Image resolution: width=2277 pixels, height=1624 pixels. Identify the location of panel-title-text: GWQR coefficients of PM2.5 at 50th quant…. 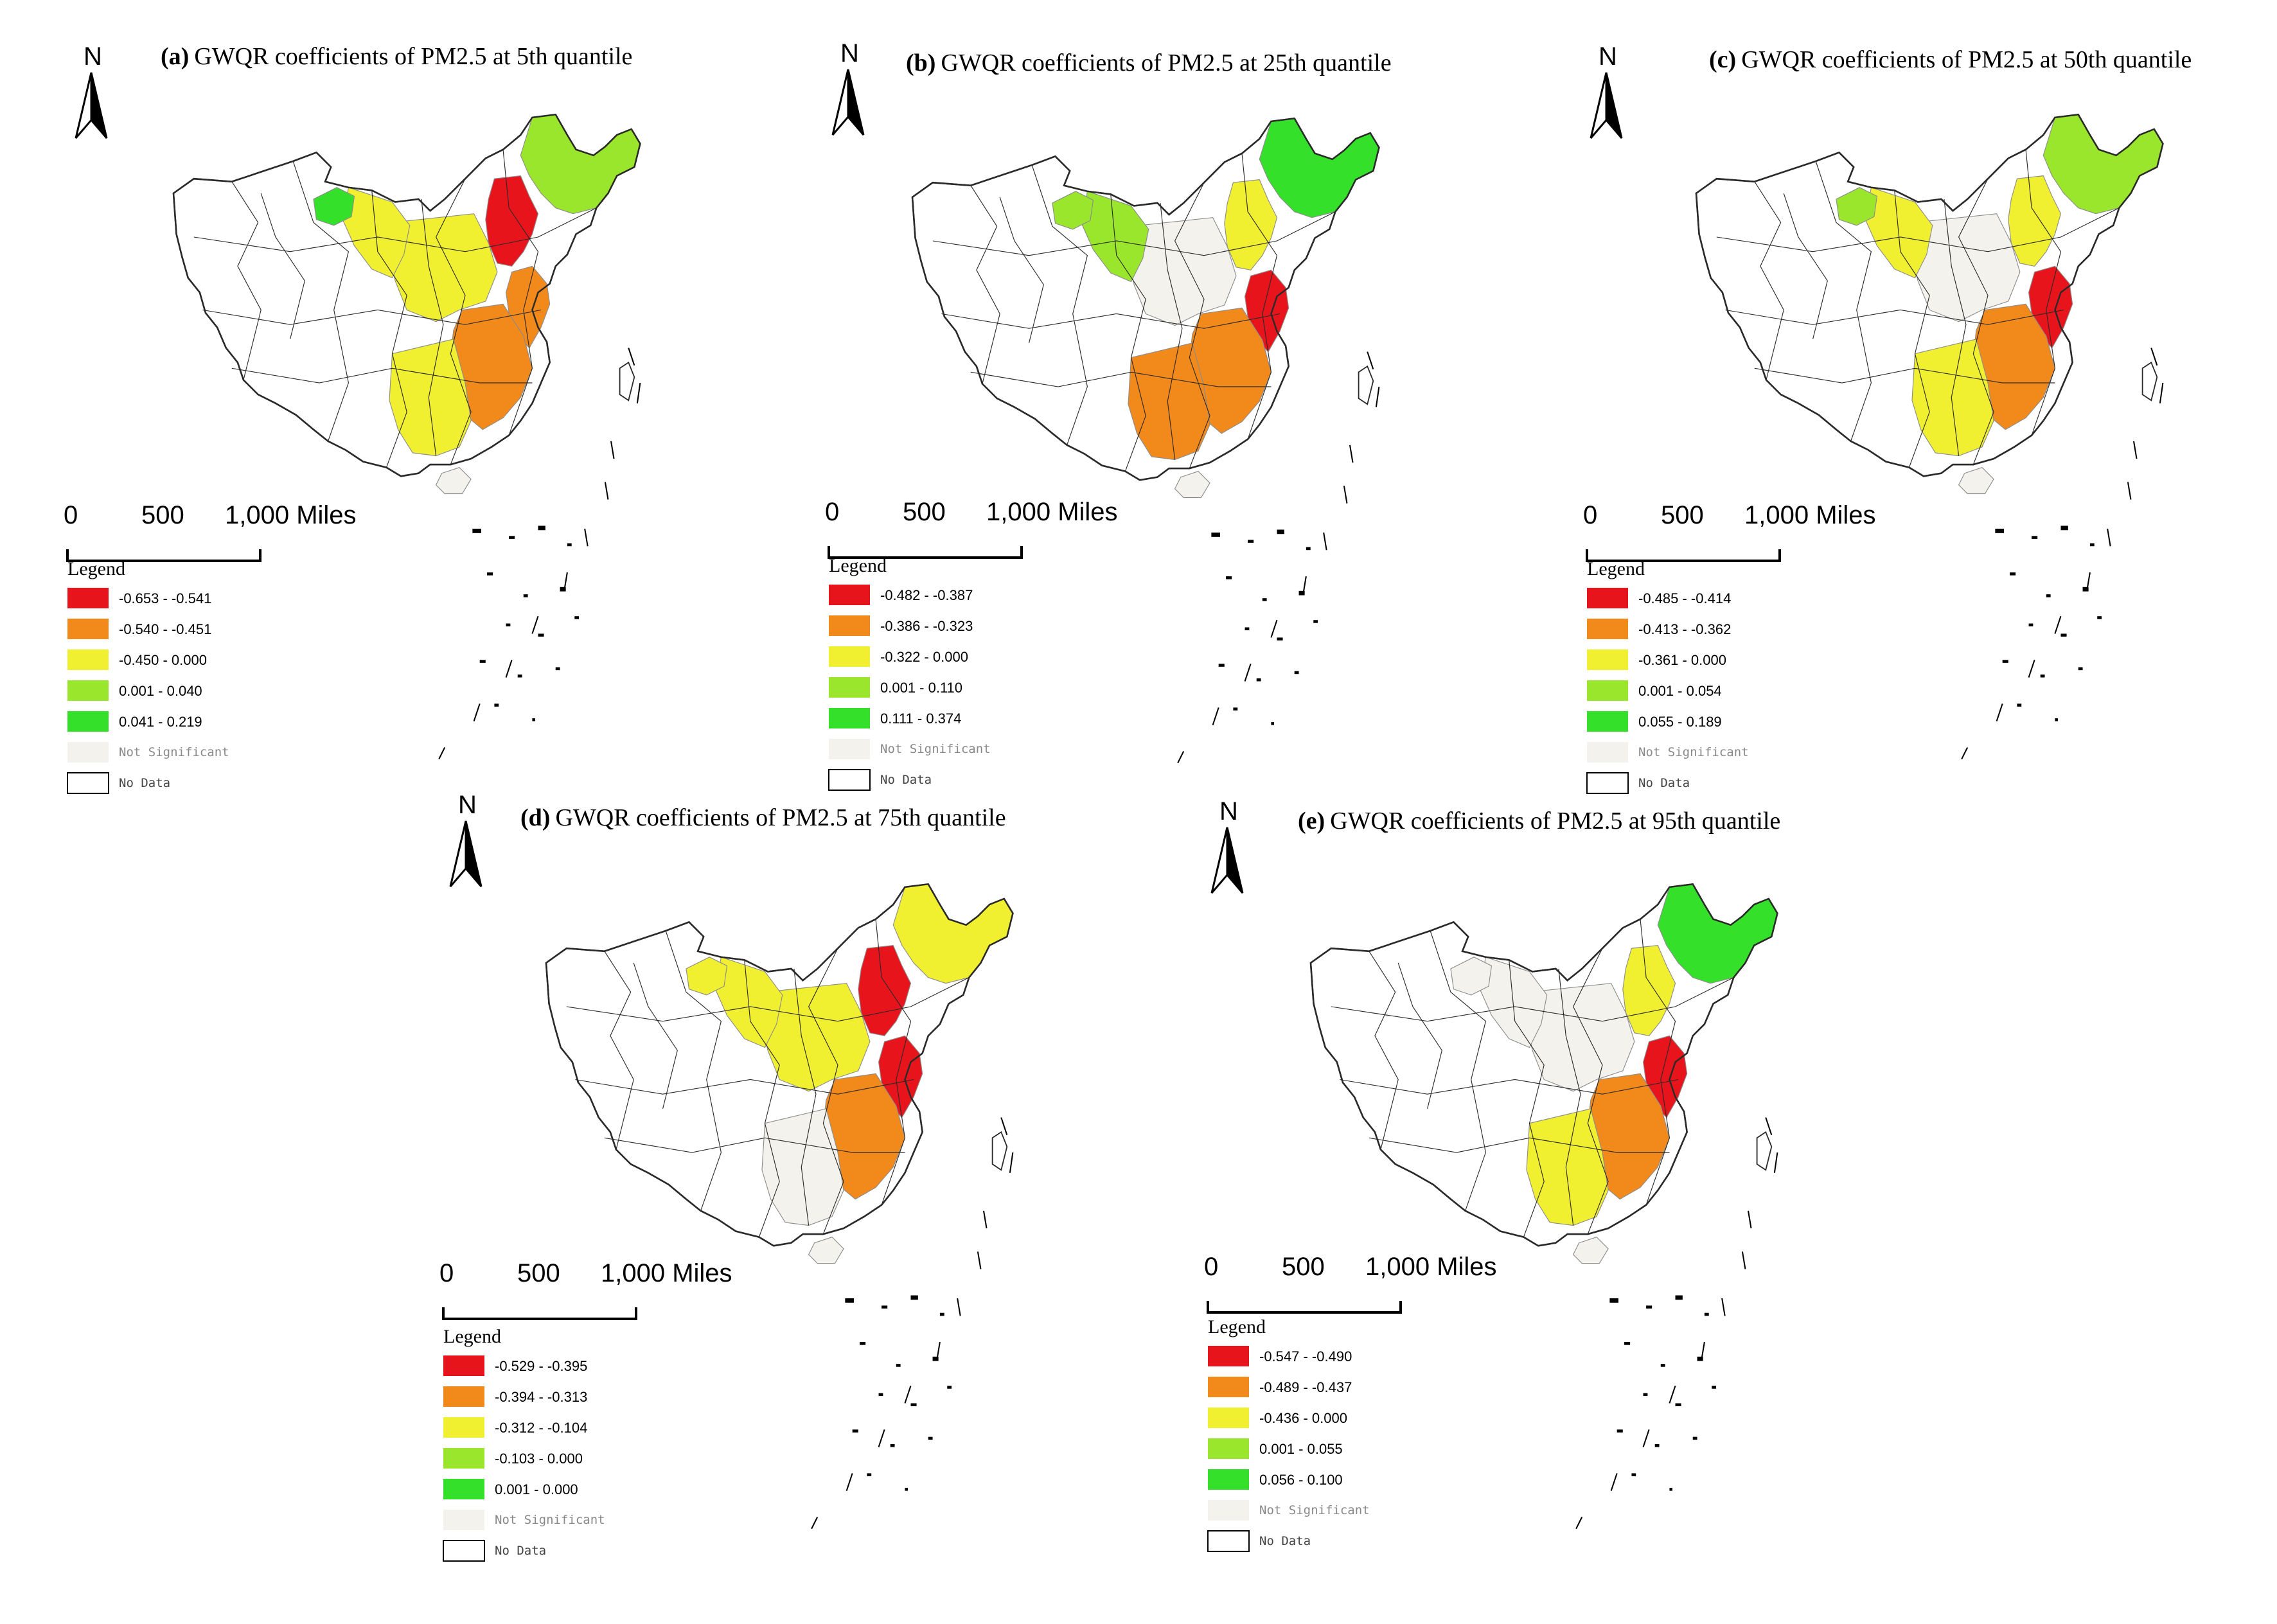
(1967, 59).